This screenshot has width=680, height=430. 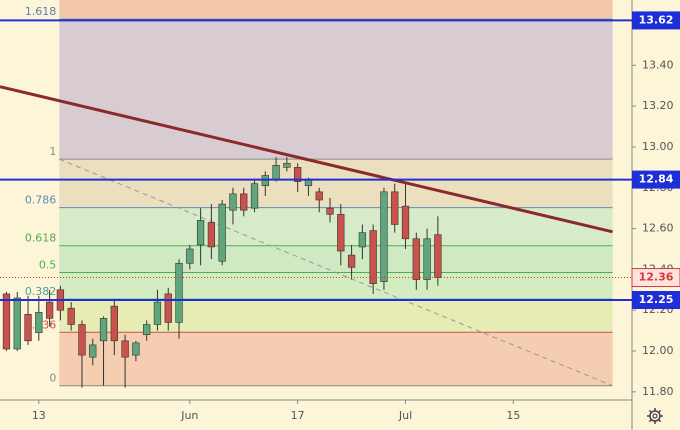 I want to click on x-tick-label: 13, so click(x=39, y=415).